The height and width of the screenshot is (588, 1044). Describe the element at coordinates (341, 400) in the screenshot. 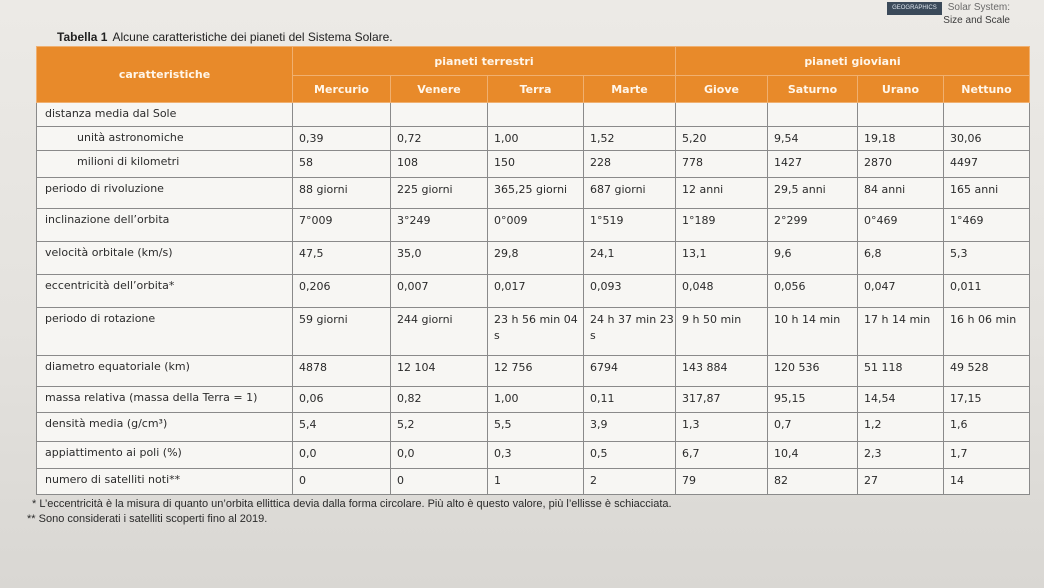

I see `table-cell: 0,06` at that location.